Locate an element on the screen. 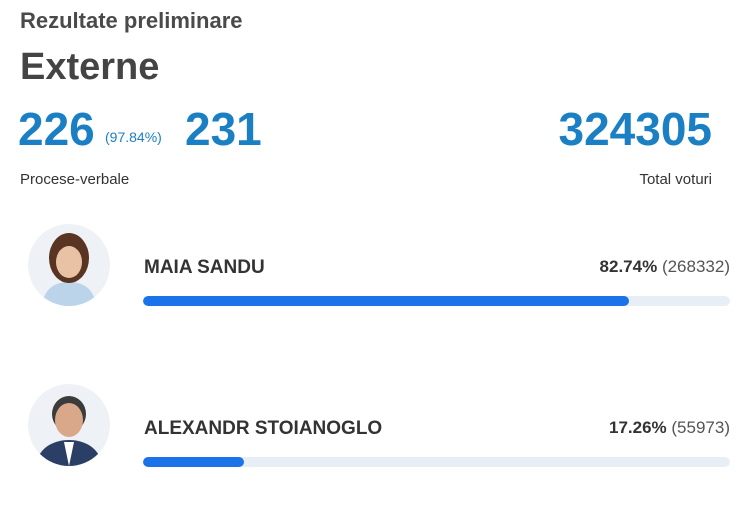 This screenshot has height=514, width=750. votes: (55973) is located at coordinates (700, 427).